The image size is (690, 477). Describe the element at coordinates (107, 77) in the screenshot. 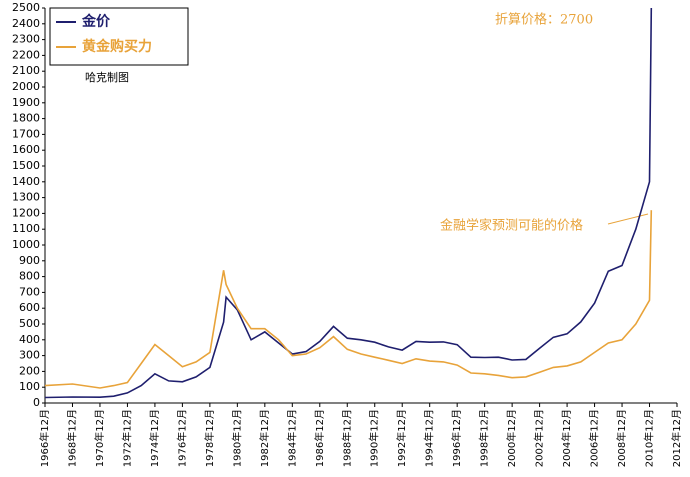

I see `credit-note: 哈克制图` at that location.